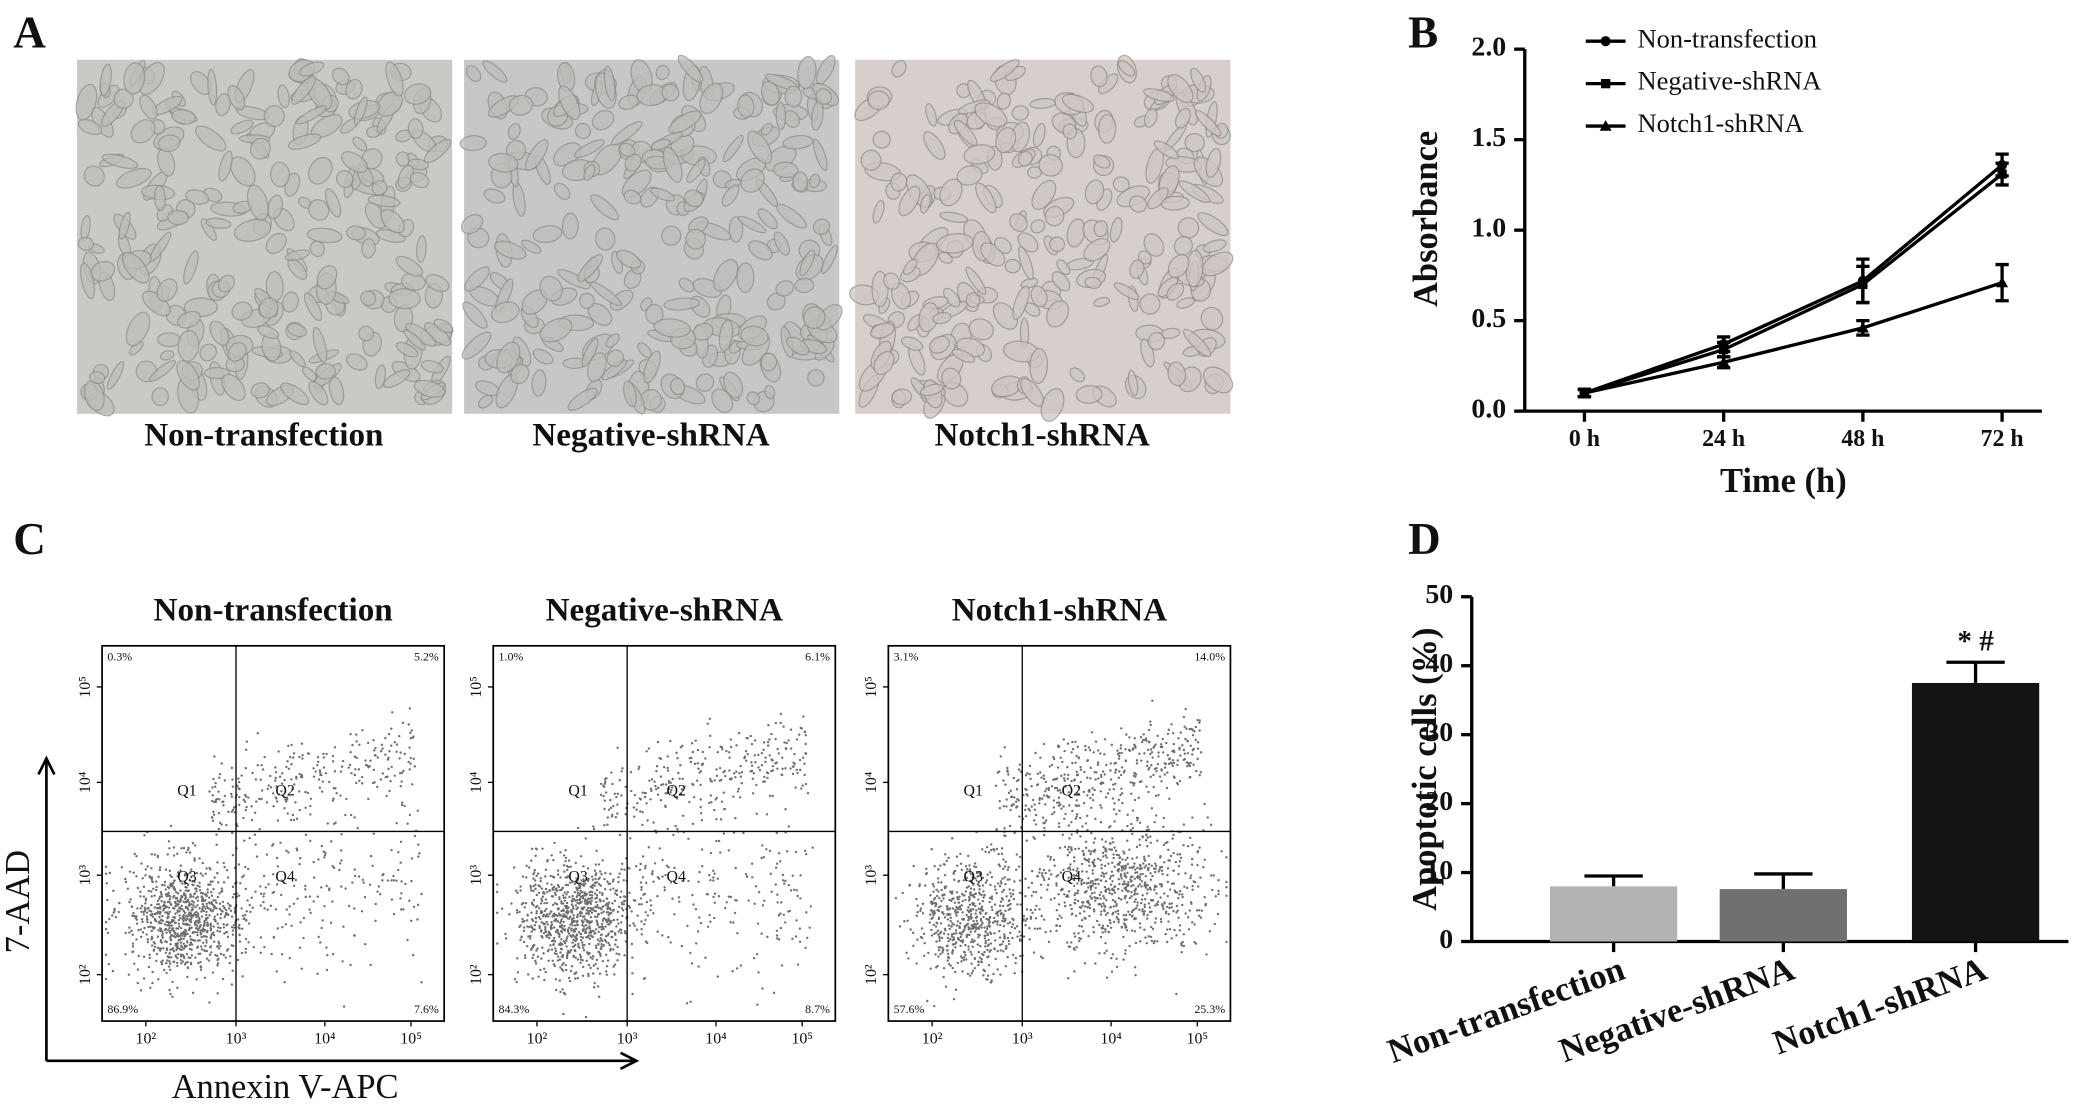  I want to click on x-tick-label: 72 h, so click(2002, 439).